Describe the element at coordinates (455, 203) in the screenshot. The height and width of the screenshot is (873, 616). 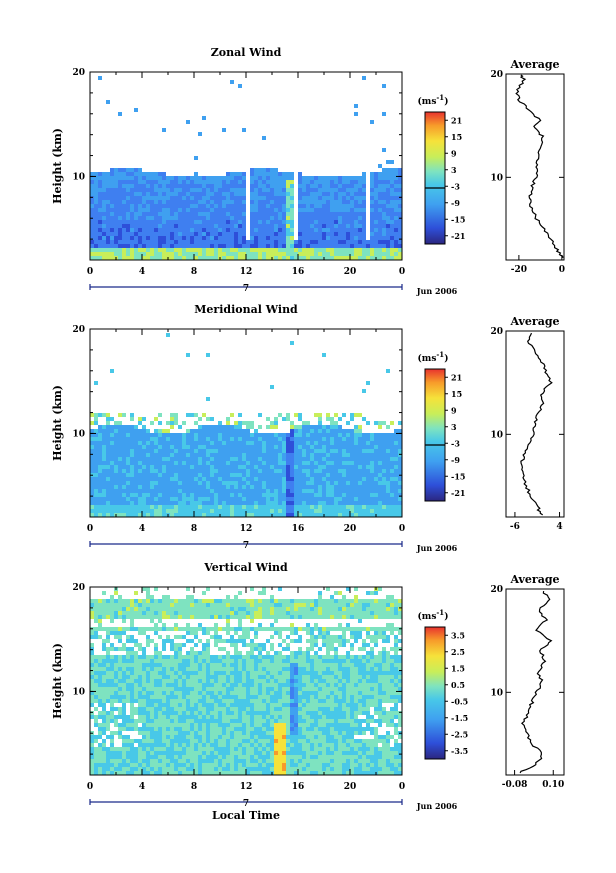
I see `colorbar-tick-label: -9` at that location.